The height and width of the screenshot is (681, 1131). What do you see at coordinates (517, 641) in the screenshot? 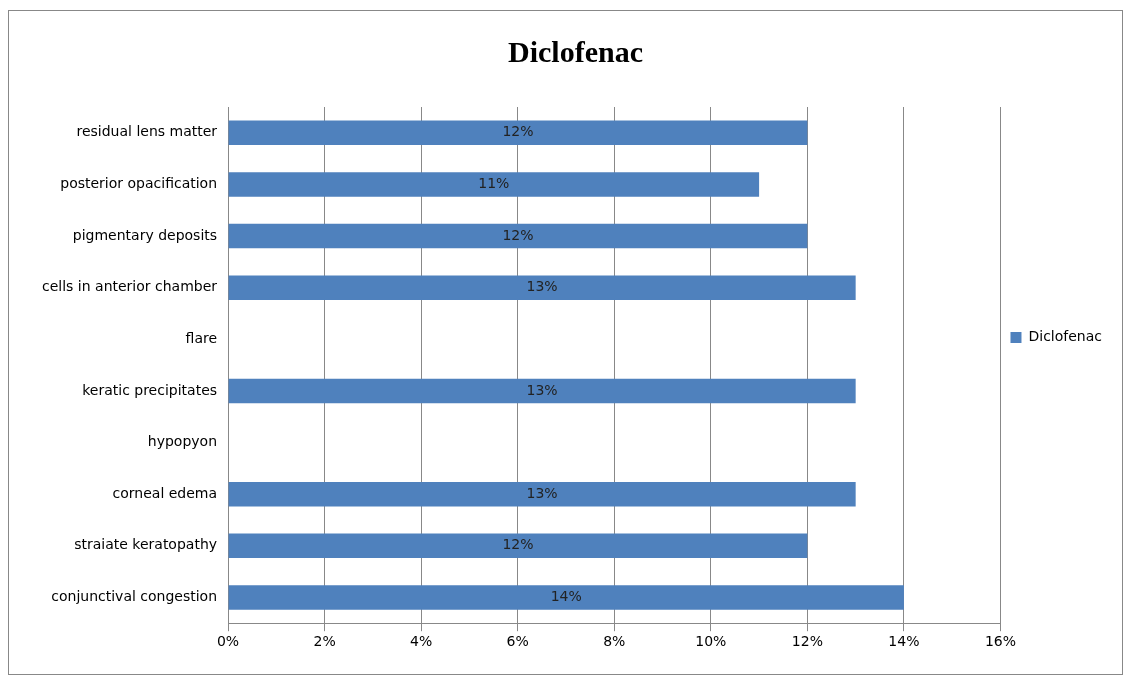
I see `x-tick-label: 6%` at bounding box center [517, 641].